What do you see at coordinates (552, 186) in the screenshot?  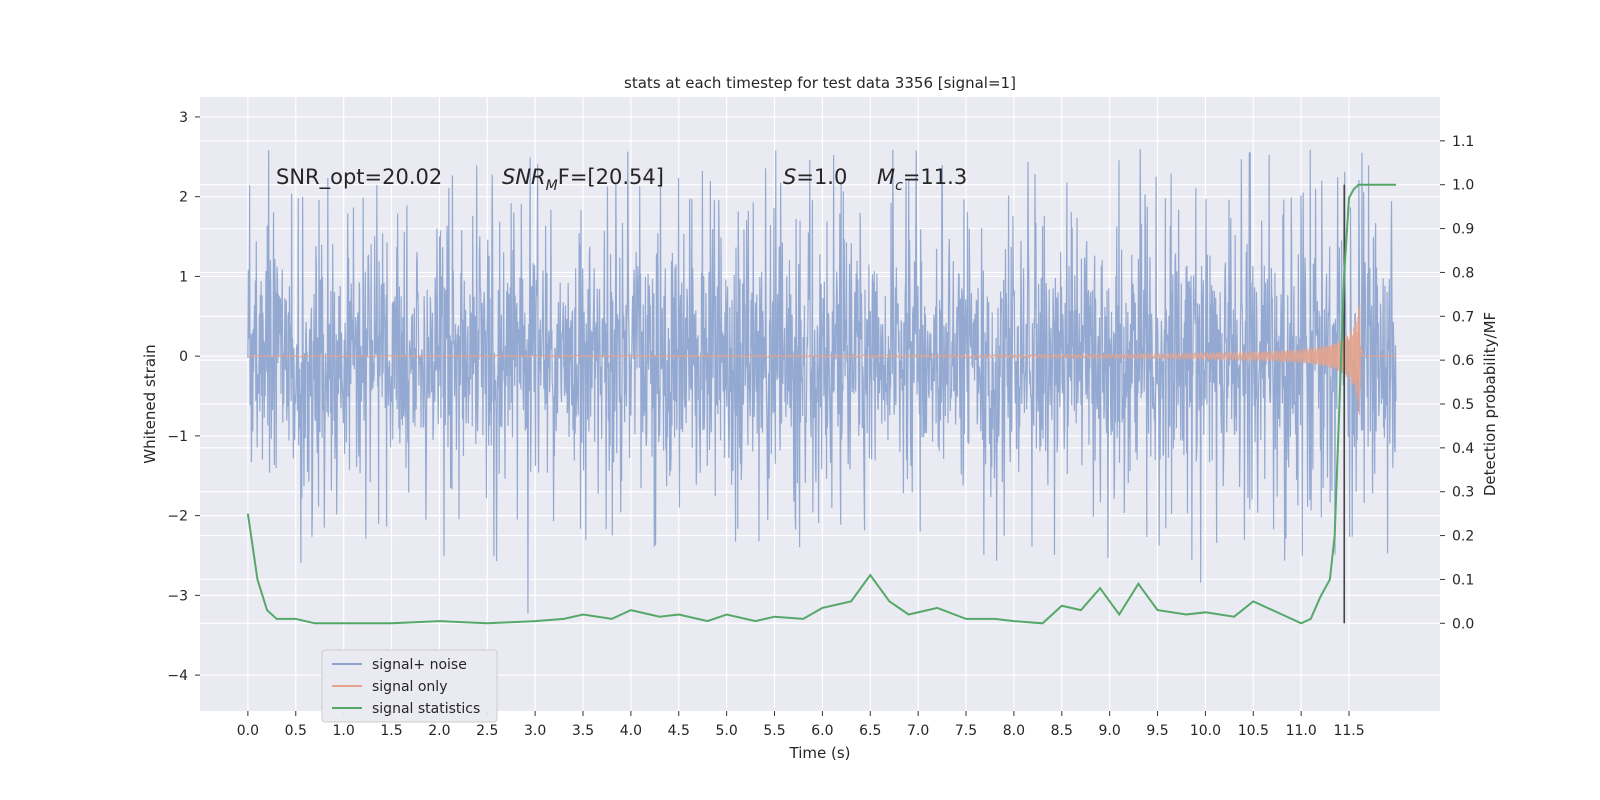 I see `annotation-snr-mf-sub: M` at bounding box center [552, 186].